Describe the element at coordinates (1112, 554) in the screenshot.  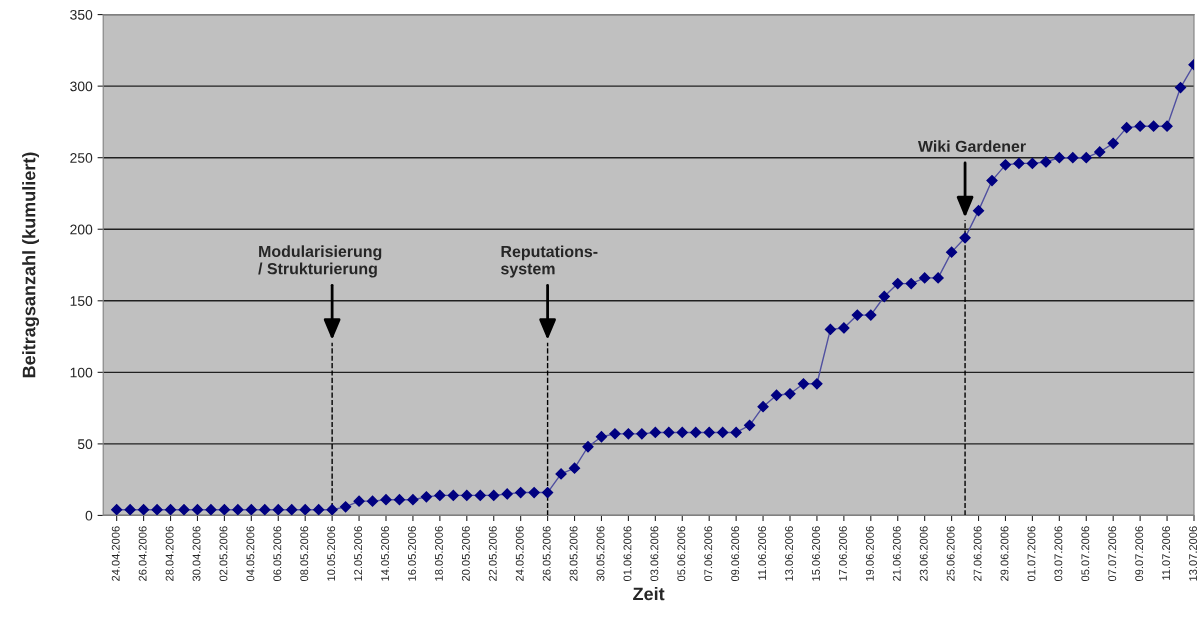
I see `x-tick-label: 07.07.2006` at that location.